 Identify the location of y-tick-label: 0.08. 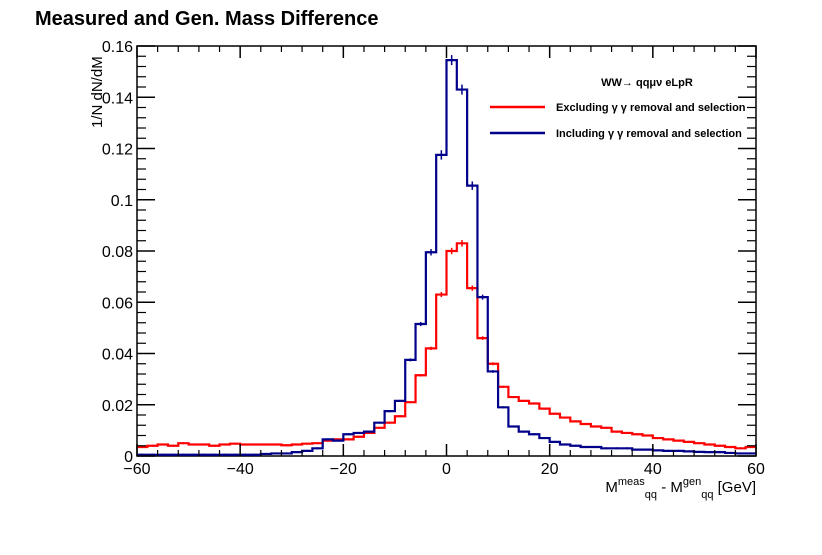
(117, 252).